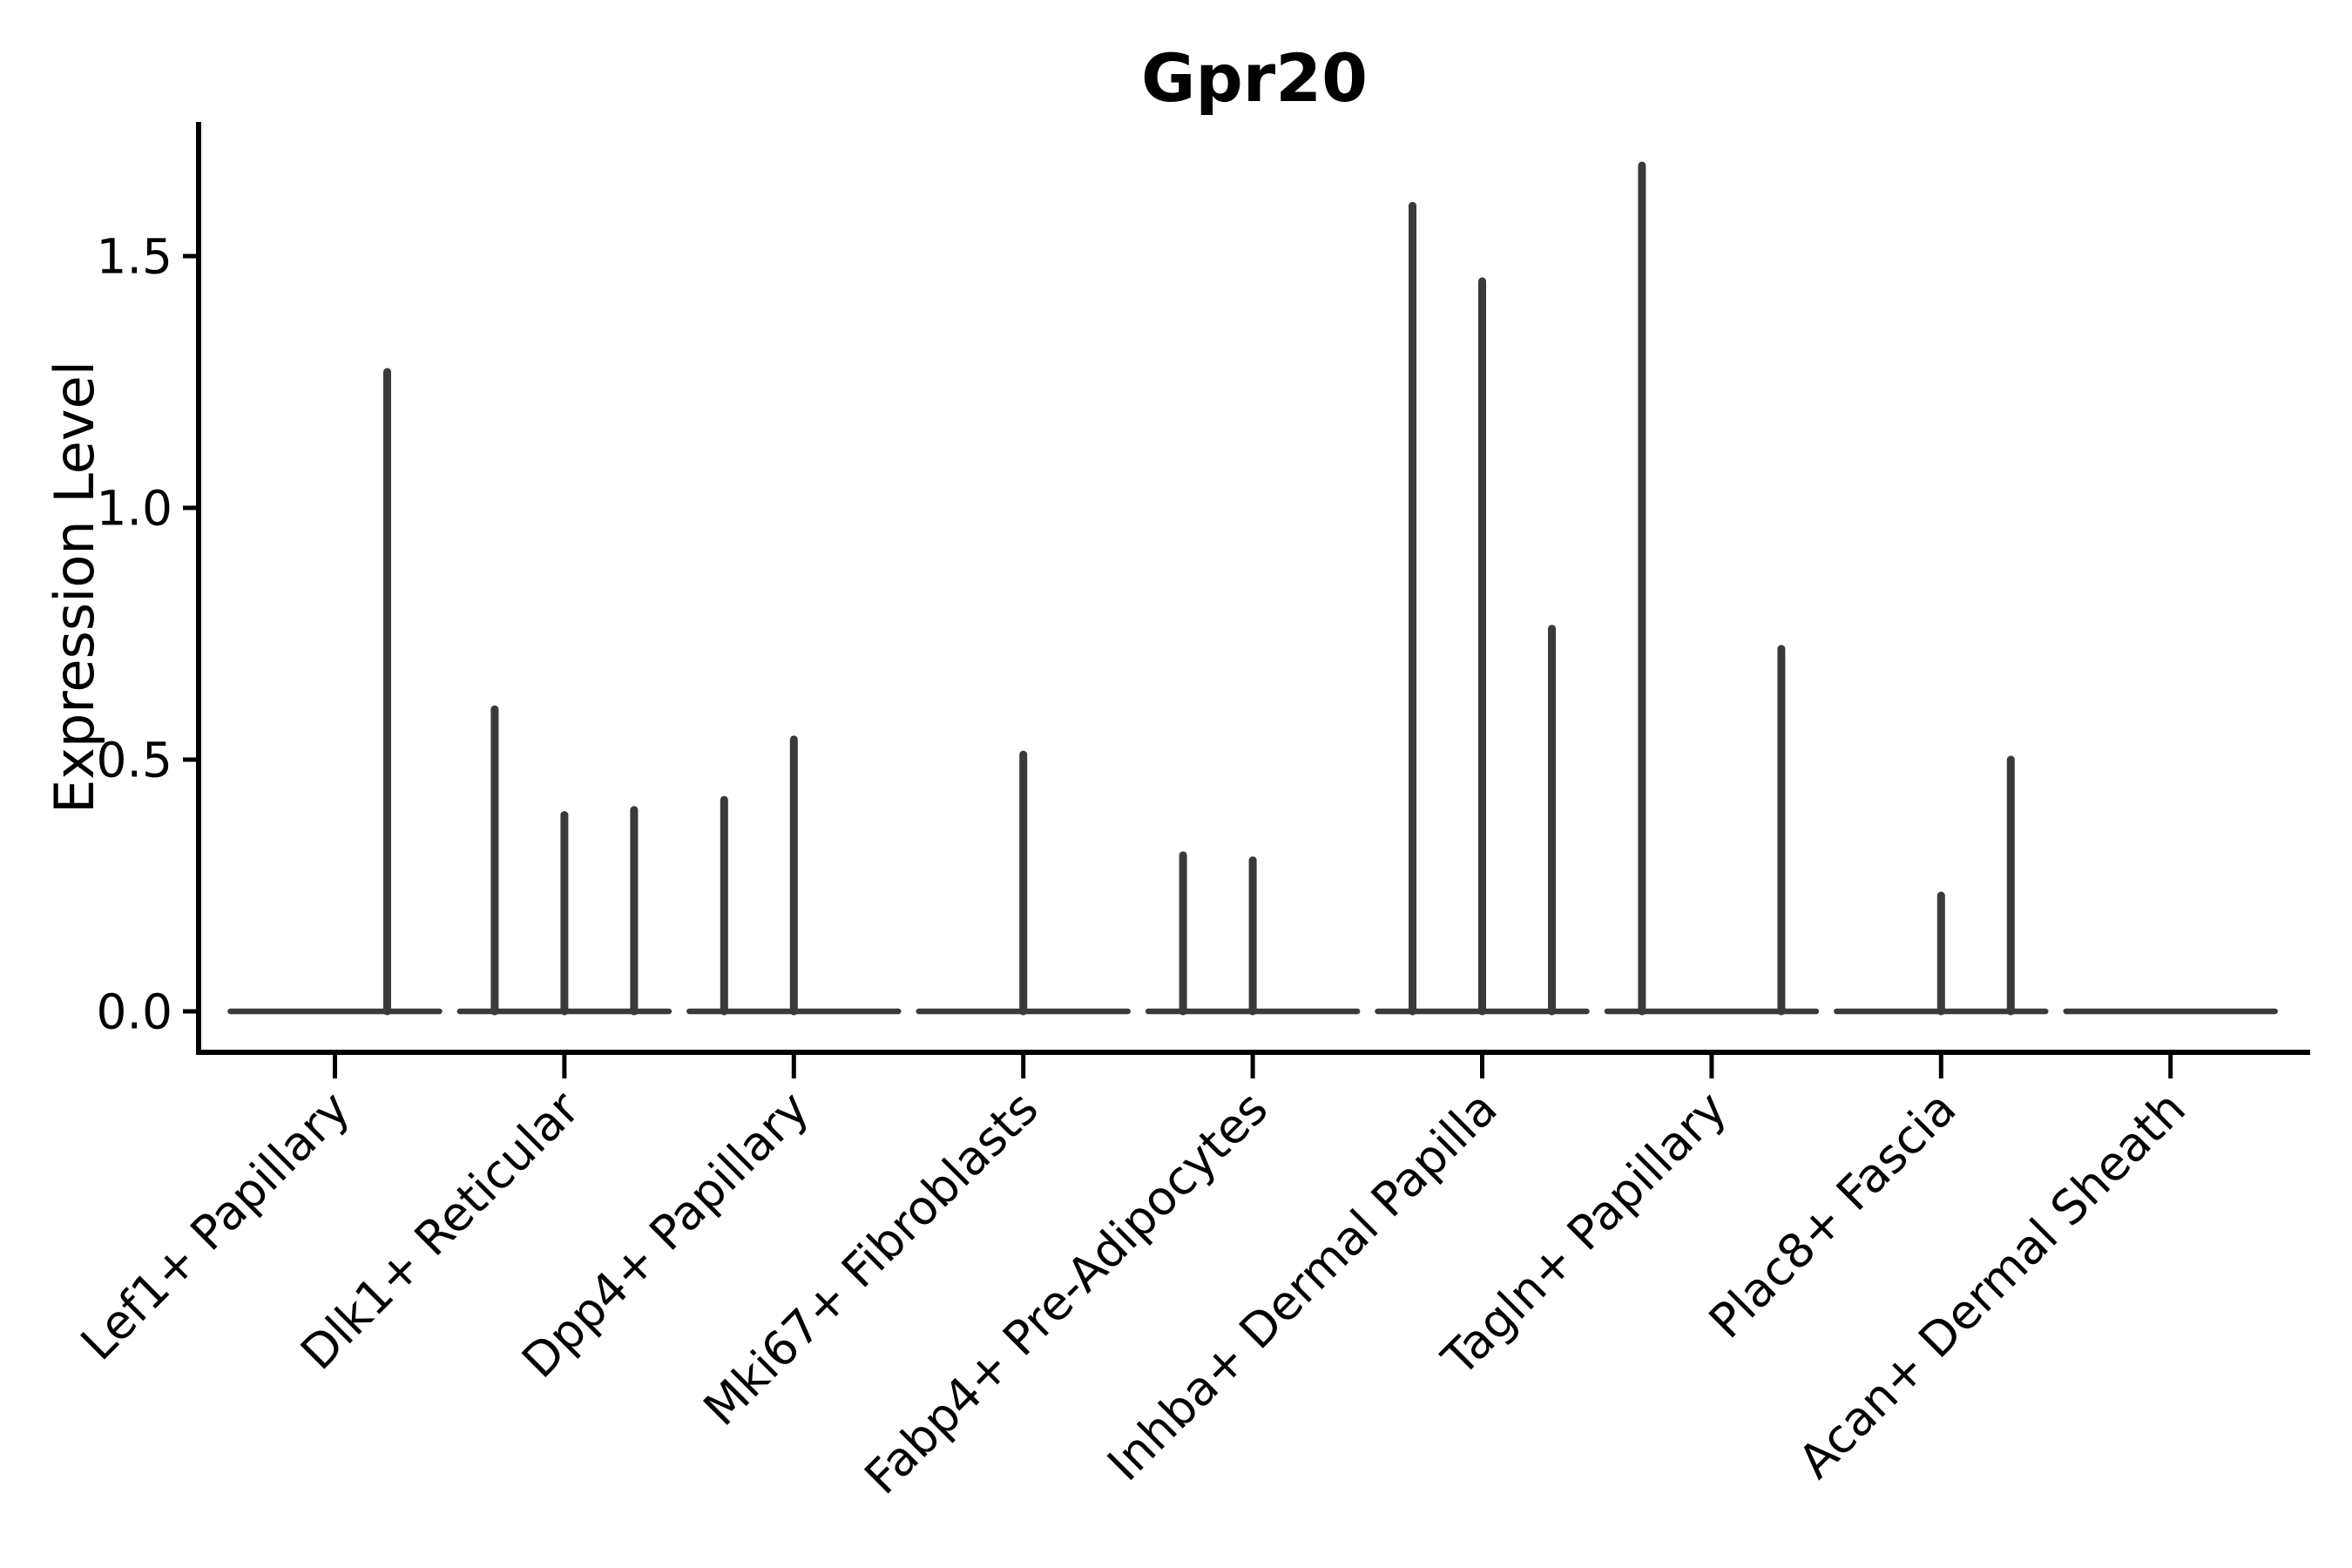  What do you see at coordinates (1302, 1286) in the screenshot?
I see `x-tick-label: Inhba+ Dermal Papilla` at bounding box center [1302, 1286].